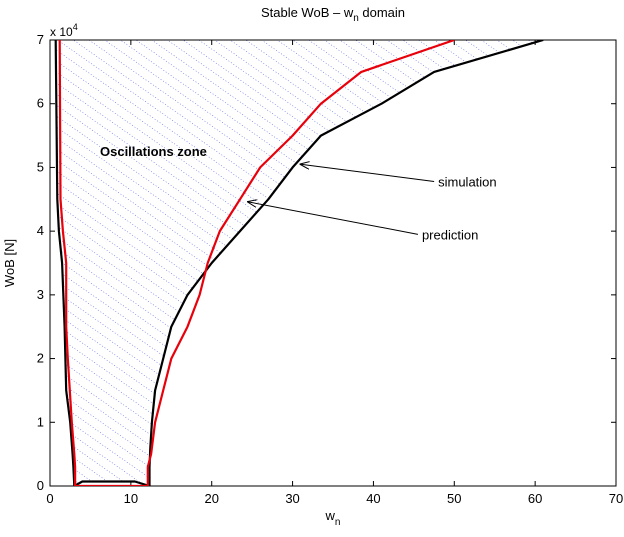 The image size is (624, 537). I want to click on y-tick-label: 4, so click(40, 230).